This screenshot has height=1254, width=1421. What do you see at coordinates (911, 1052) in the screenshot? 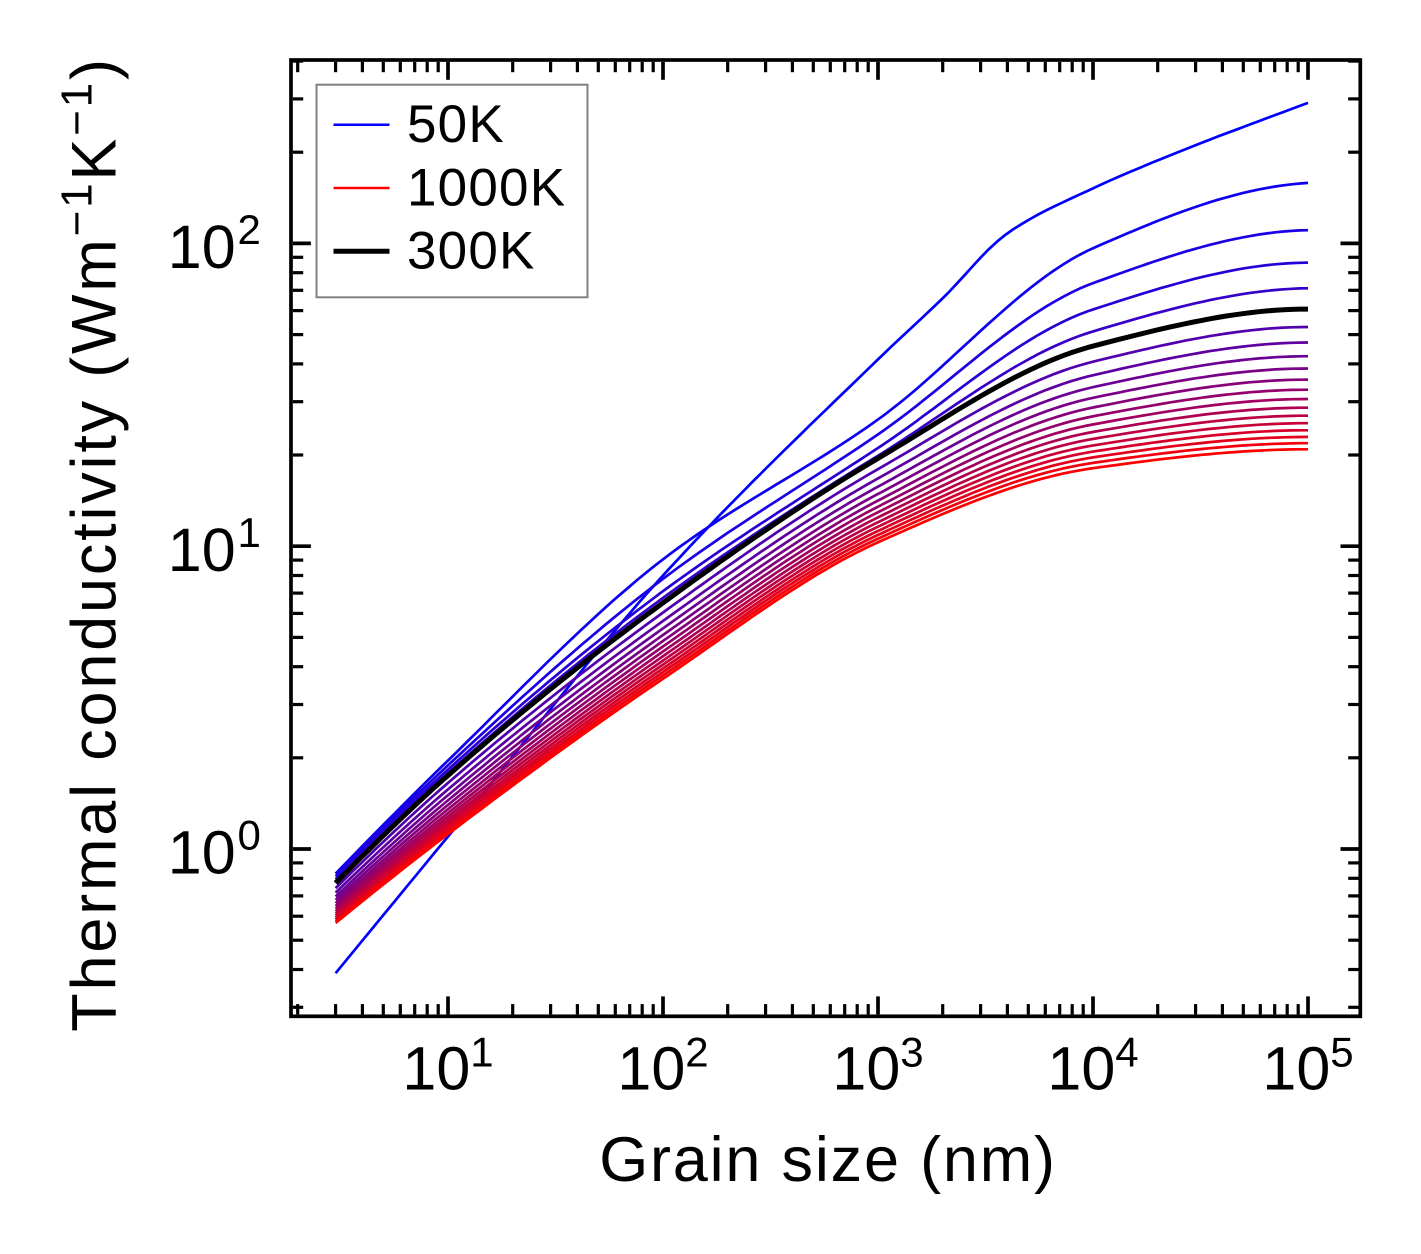
I see `svg-text: 3` at bounding box center [911, 1052].